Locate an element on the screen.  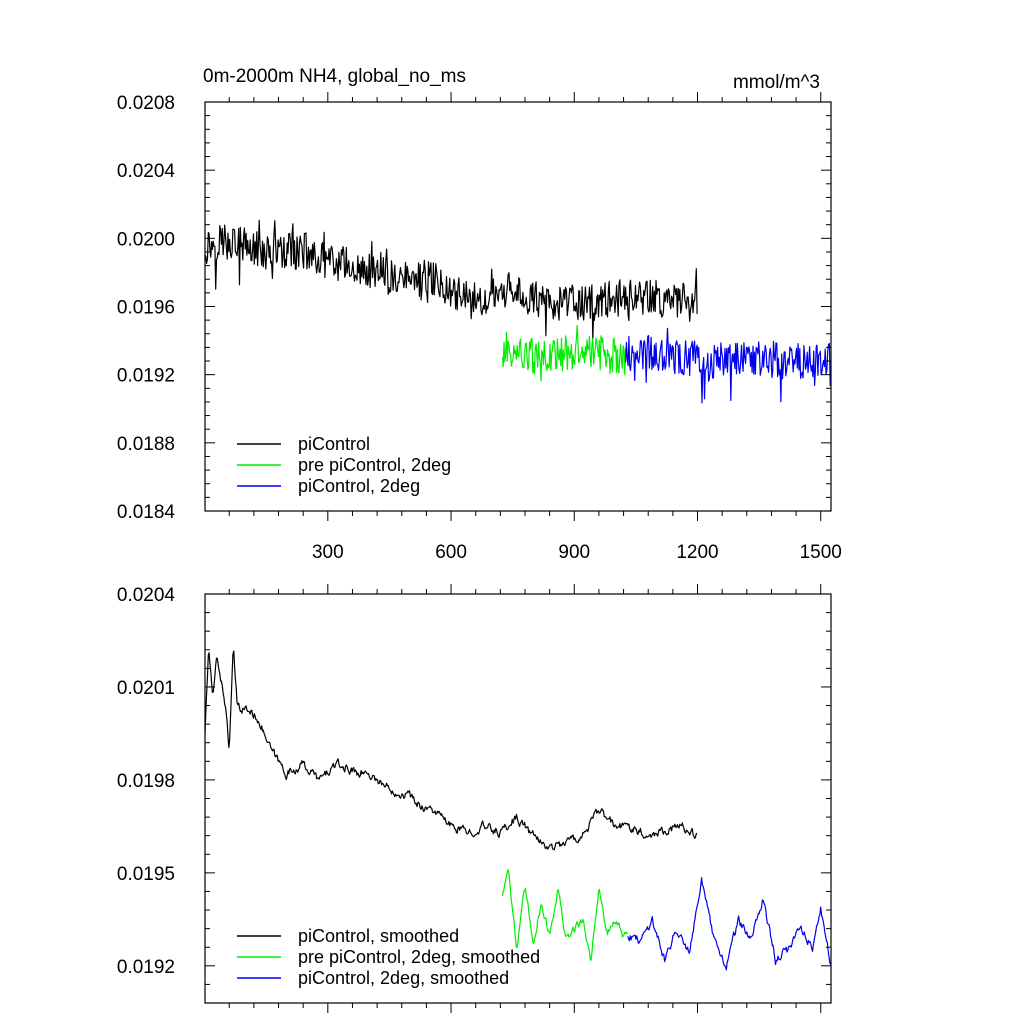
chart-title: 0m-2000m NH4, global_no_ms is located at coordinates (334, 76).